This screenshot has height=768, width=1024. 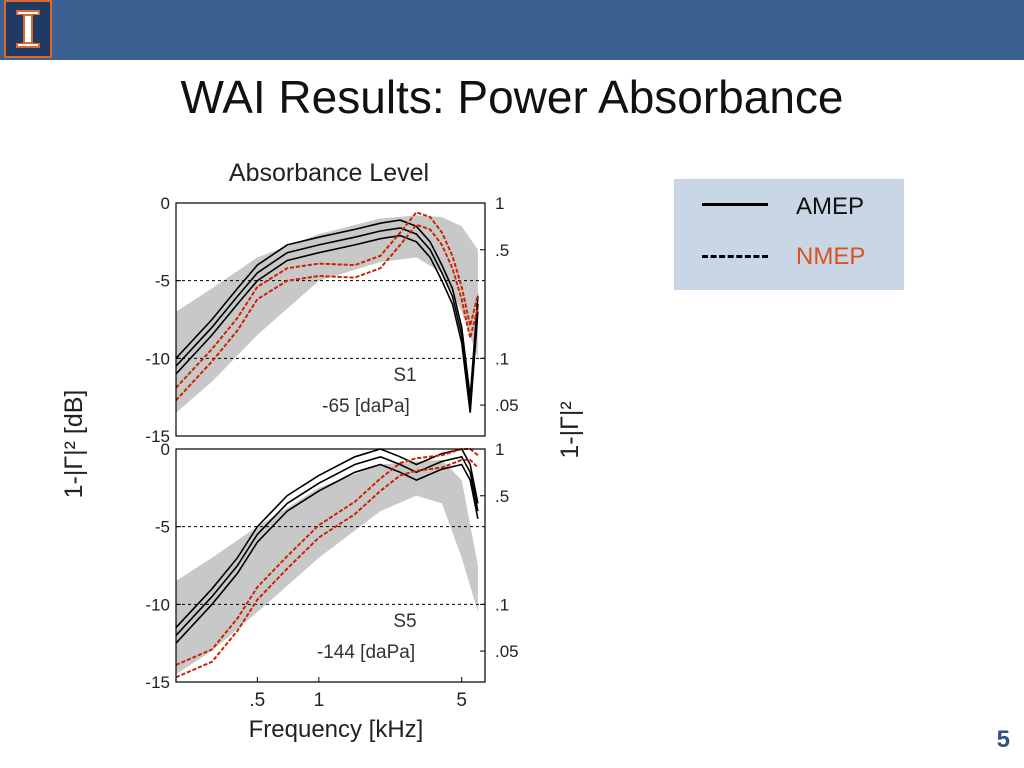 I want to click on legend: AMEP NMEP, so click(x=789, y=234).